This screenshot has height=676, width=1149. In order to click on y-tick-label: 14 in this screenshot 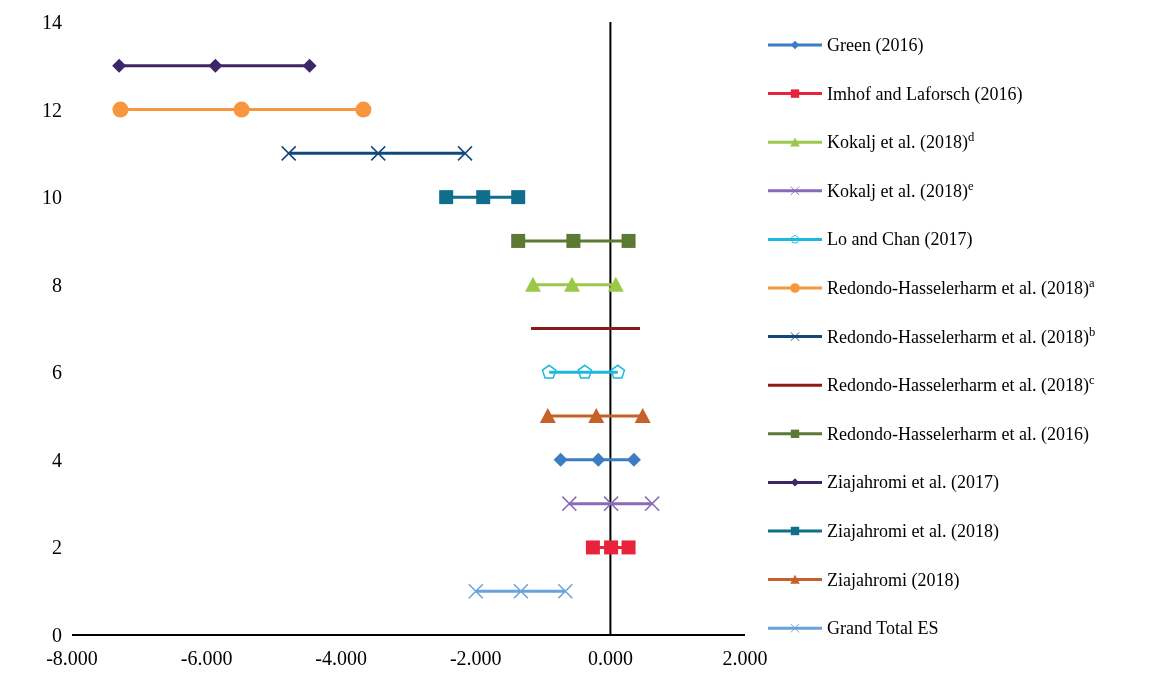, I will do `click(52, 22)`.